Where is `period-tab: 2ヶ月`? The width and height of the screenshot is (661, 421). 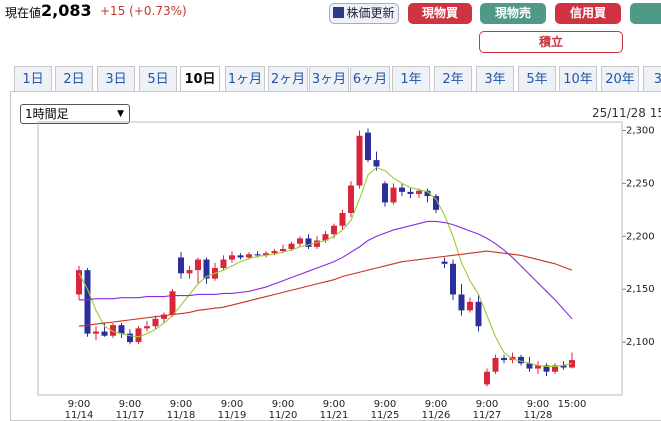 period-tab: 2ヶ月 is located at coordinates (288, 78).